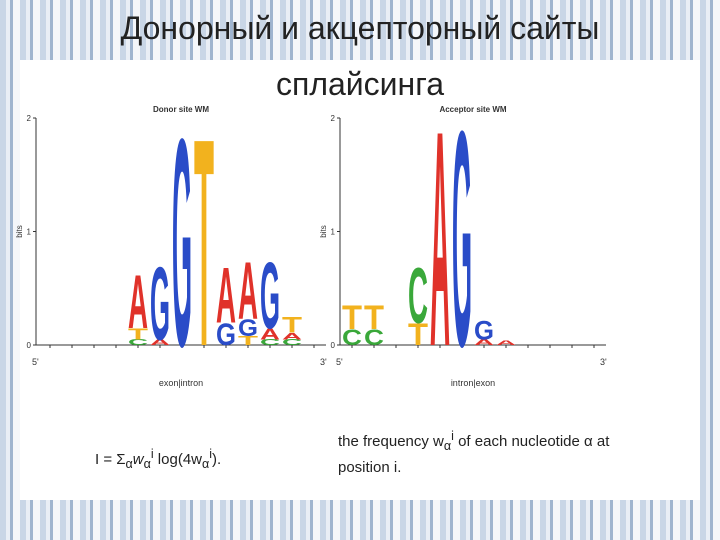 This screenshot has width=720, height=540. What do you see at coordinates (110, 459) in the screenshot?
I see `formula-part: I = Σ` at bounding box center [110, 459].